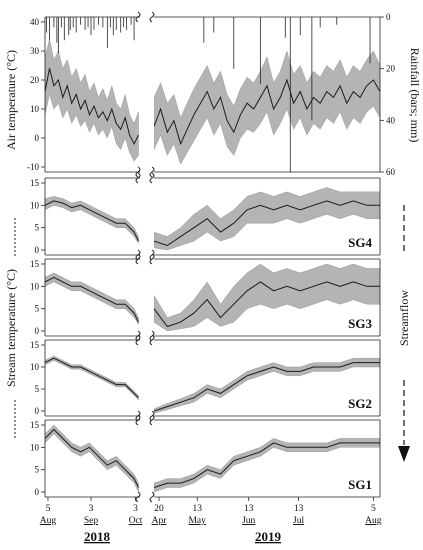 The image size is (423, 550). What do you see at coordinates (388, 94) in the screenshot?
I see `rain-axis: 0 20 40 60` at bounding box center [388, 94].